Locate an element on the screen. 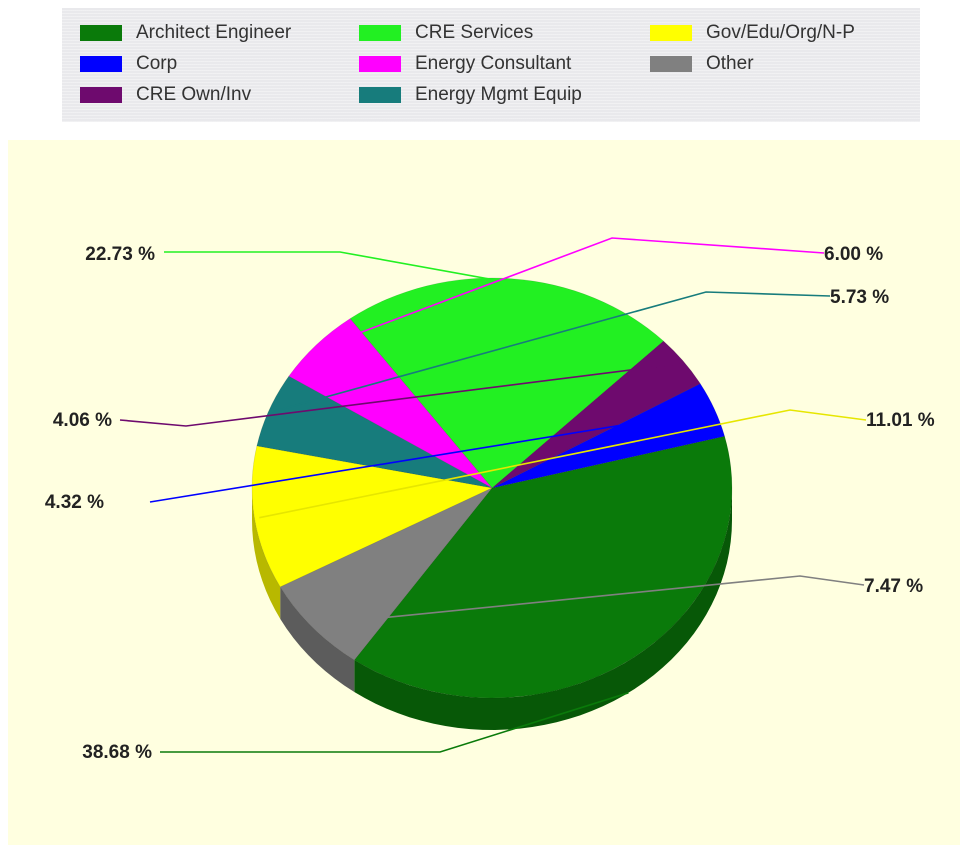 The width and height of the screenshot is (960, 845). legend-label: Other is located at coordinates (730, 63).